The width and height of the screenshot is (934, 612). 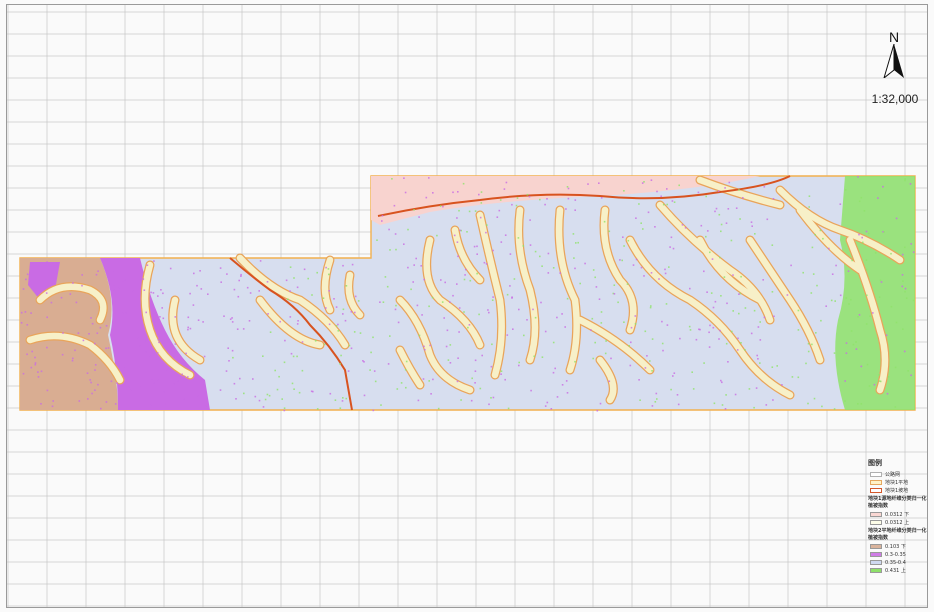 What do you see at coordinates (897, 515) in the screenshot?
I see `legend-label: 0.0312 下` at bounding box center [897, 515].